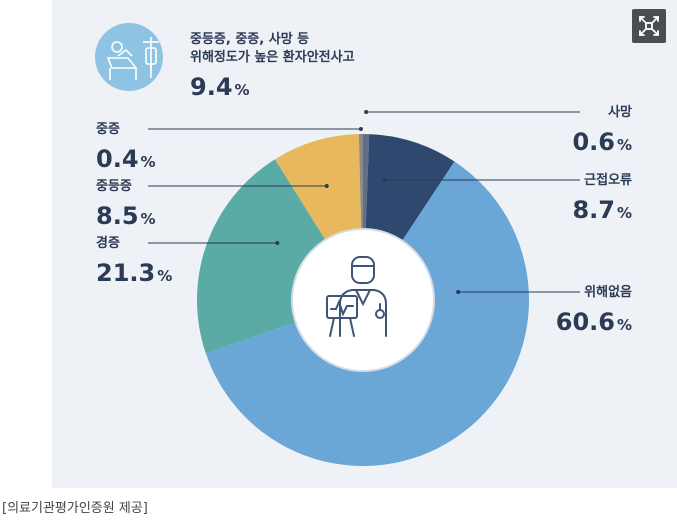 This screenshot has width=677, height=523. I want to click on category-label-위해없음: 위해없음, so click(608, 292).